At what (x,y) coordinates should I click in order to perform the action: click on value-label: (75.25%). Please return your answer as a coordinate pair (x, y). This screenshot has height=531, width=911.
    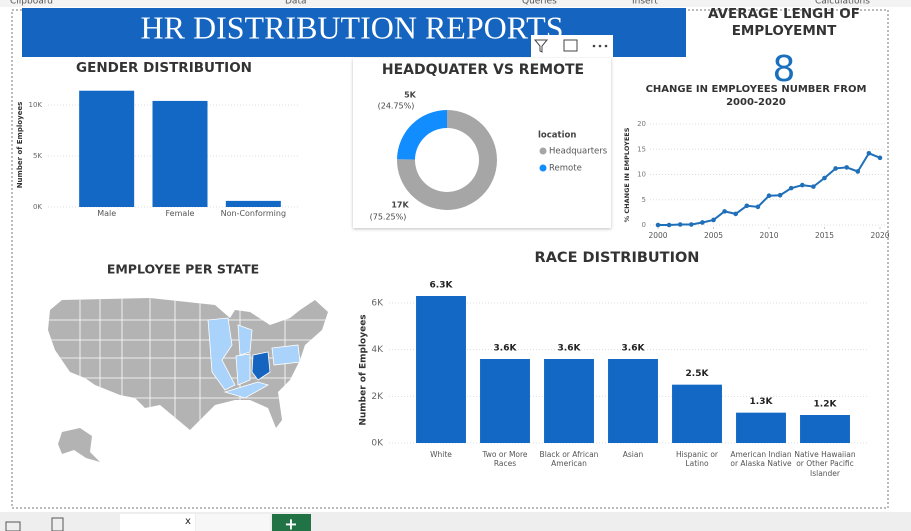
    Looking at the image, I should click on (388, 217).